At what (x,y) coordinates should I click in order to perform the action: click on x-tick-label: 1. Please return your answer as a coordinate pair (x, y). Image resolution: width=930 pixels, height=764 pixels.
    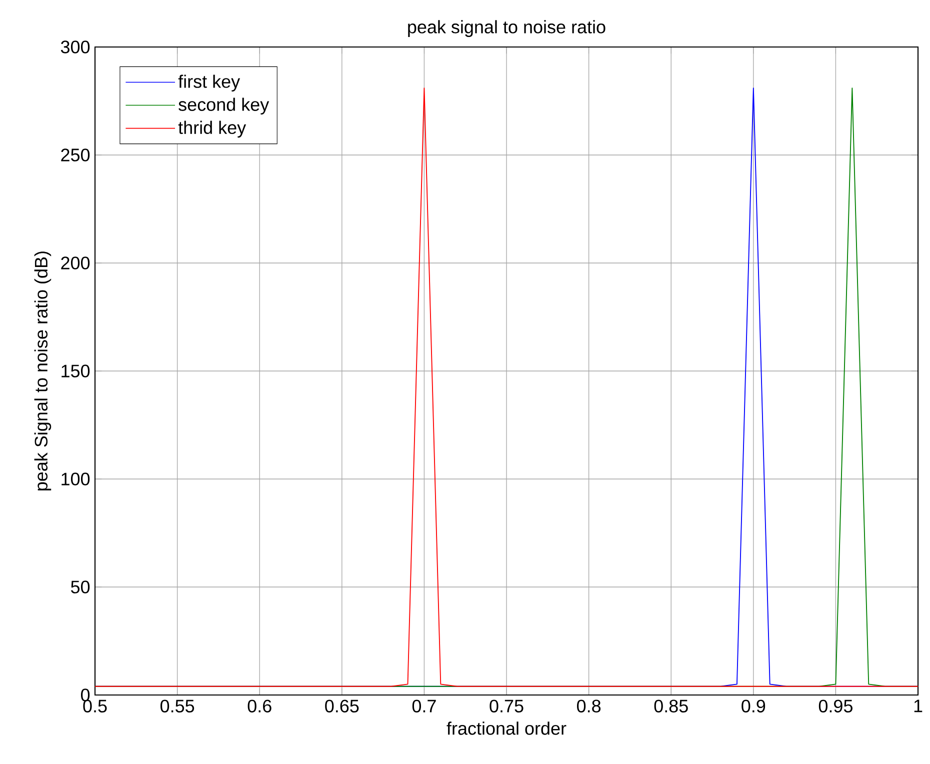
    Looking at the image, I should click on (918, 706).